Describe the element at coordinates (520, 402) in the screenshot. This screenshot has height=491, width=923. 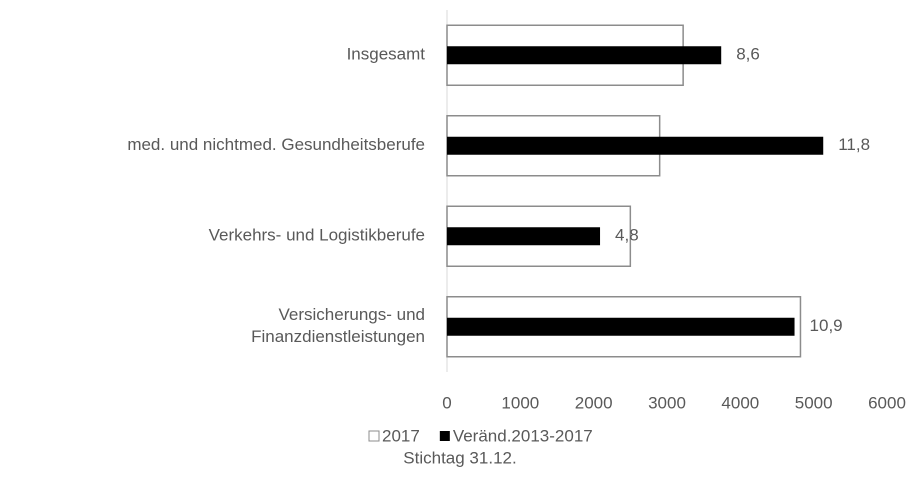
I see `x-tick-label: 1000` at that location.